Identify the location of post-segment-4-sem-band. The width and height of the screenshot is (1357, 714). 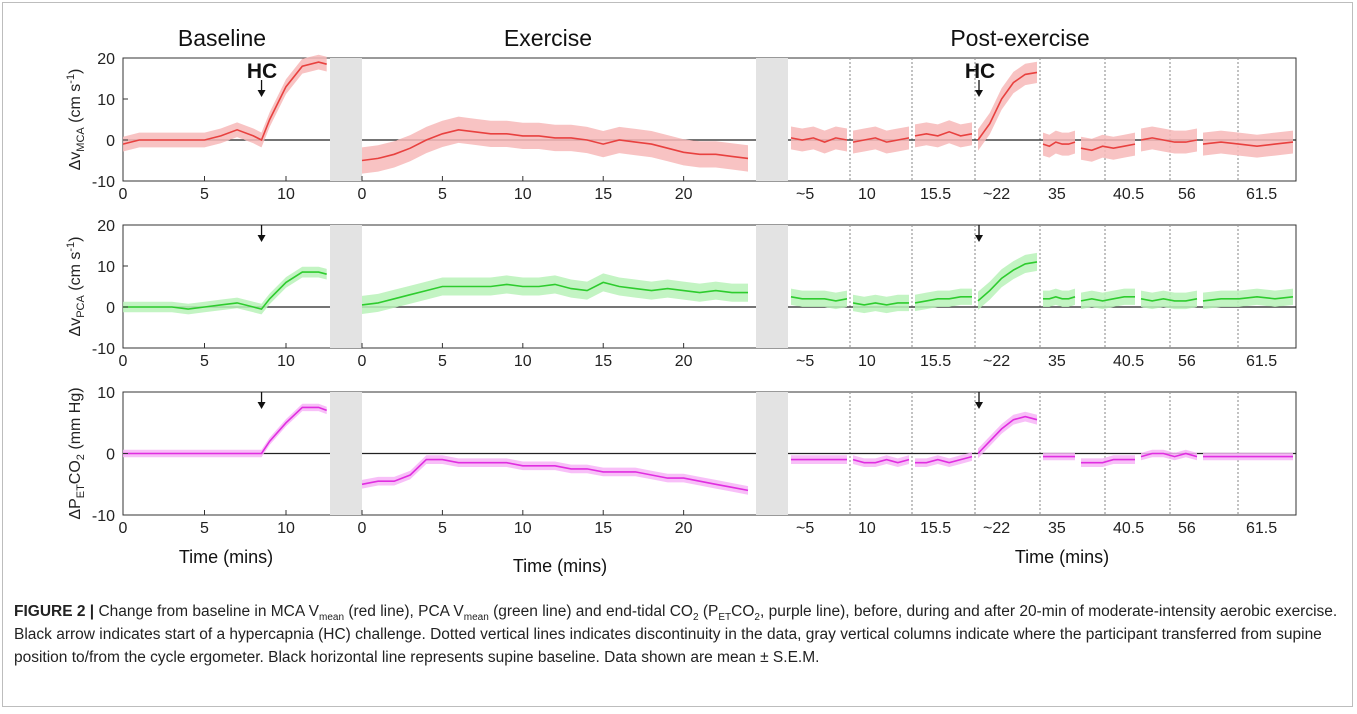
(1007, 281).